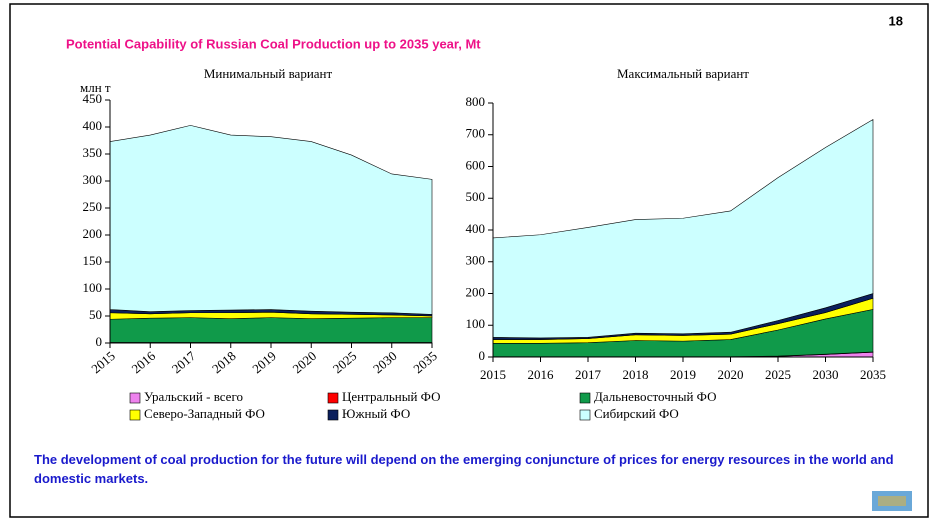  I want to click on y-tick-label: 500, so click(476, 196).